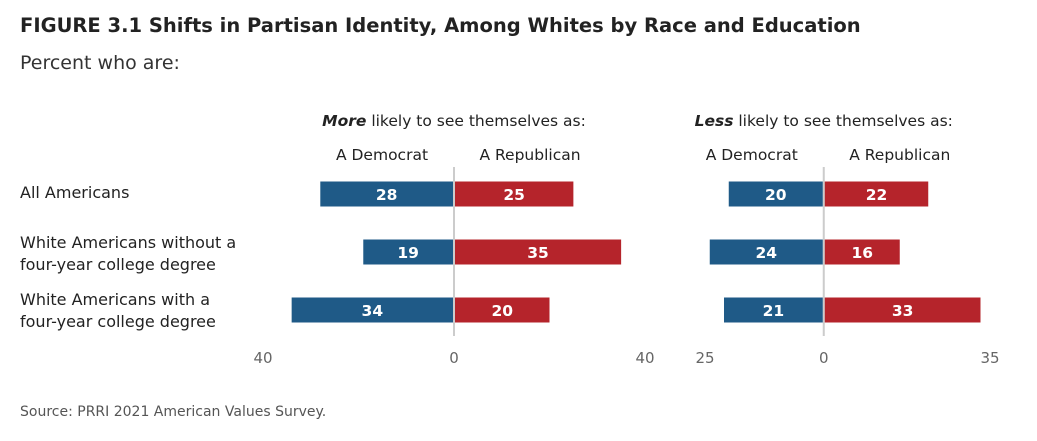 The width and height of the screenshot is (1037, 441). I want to click on data-label-democrat: 24, so click(766, 253).